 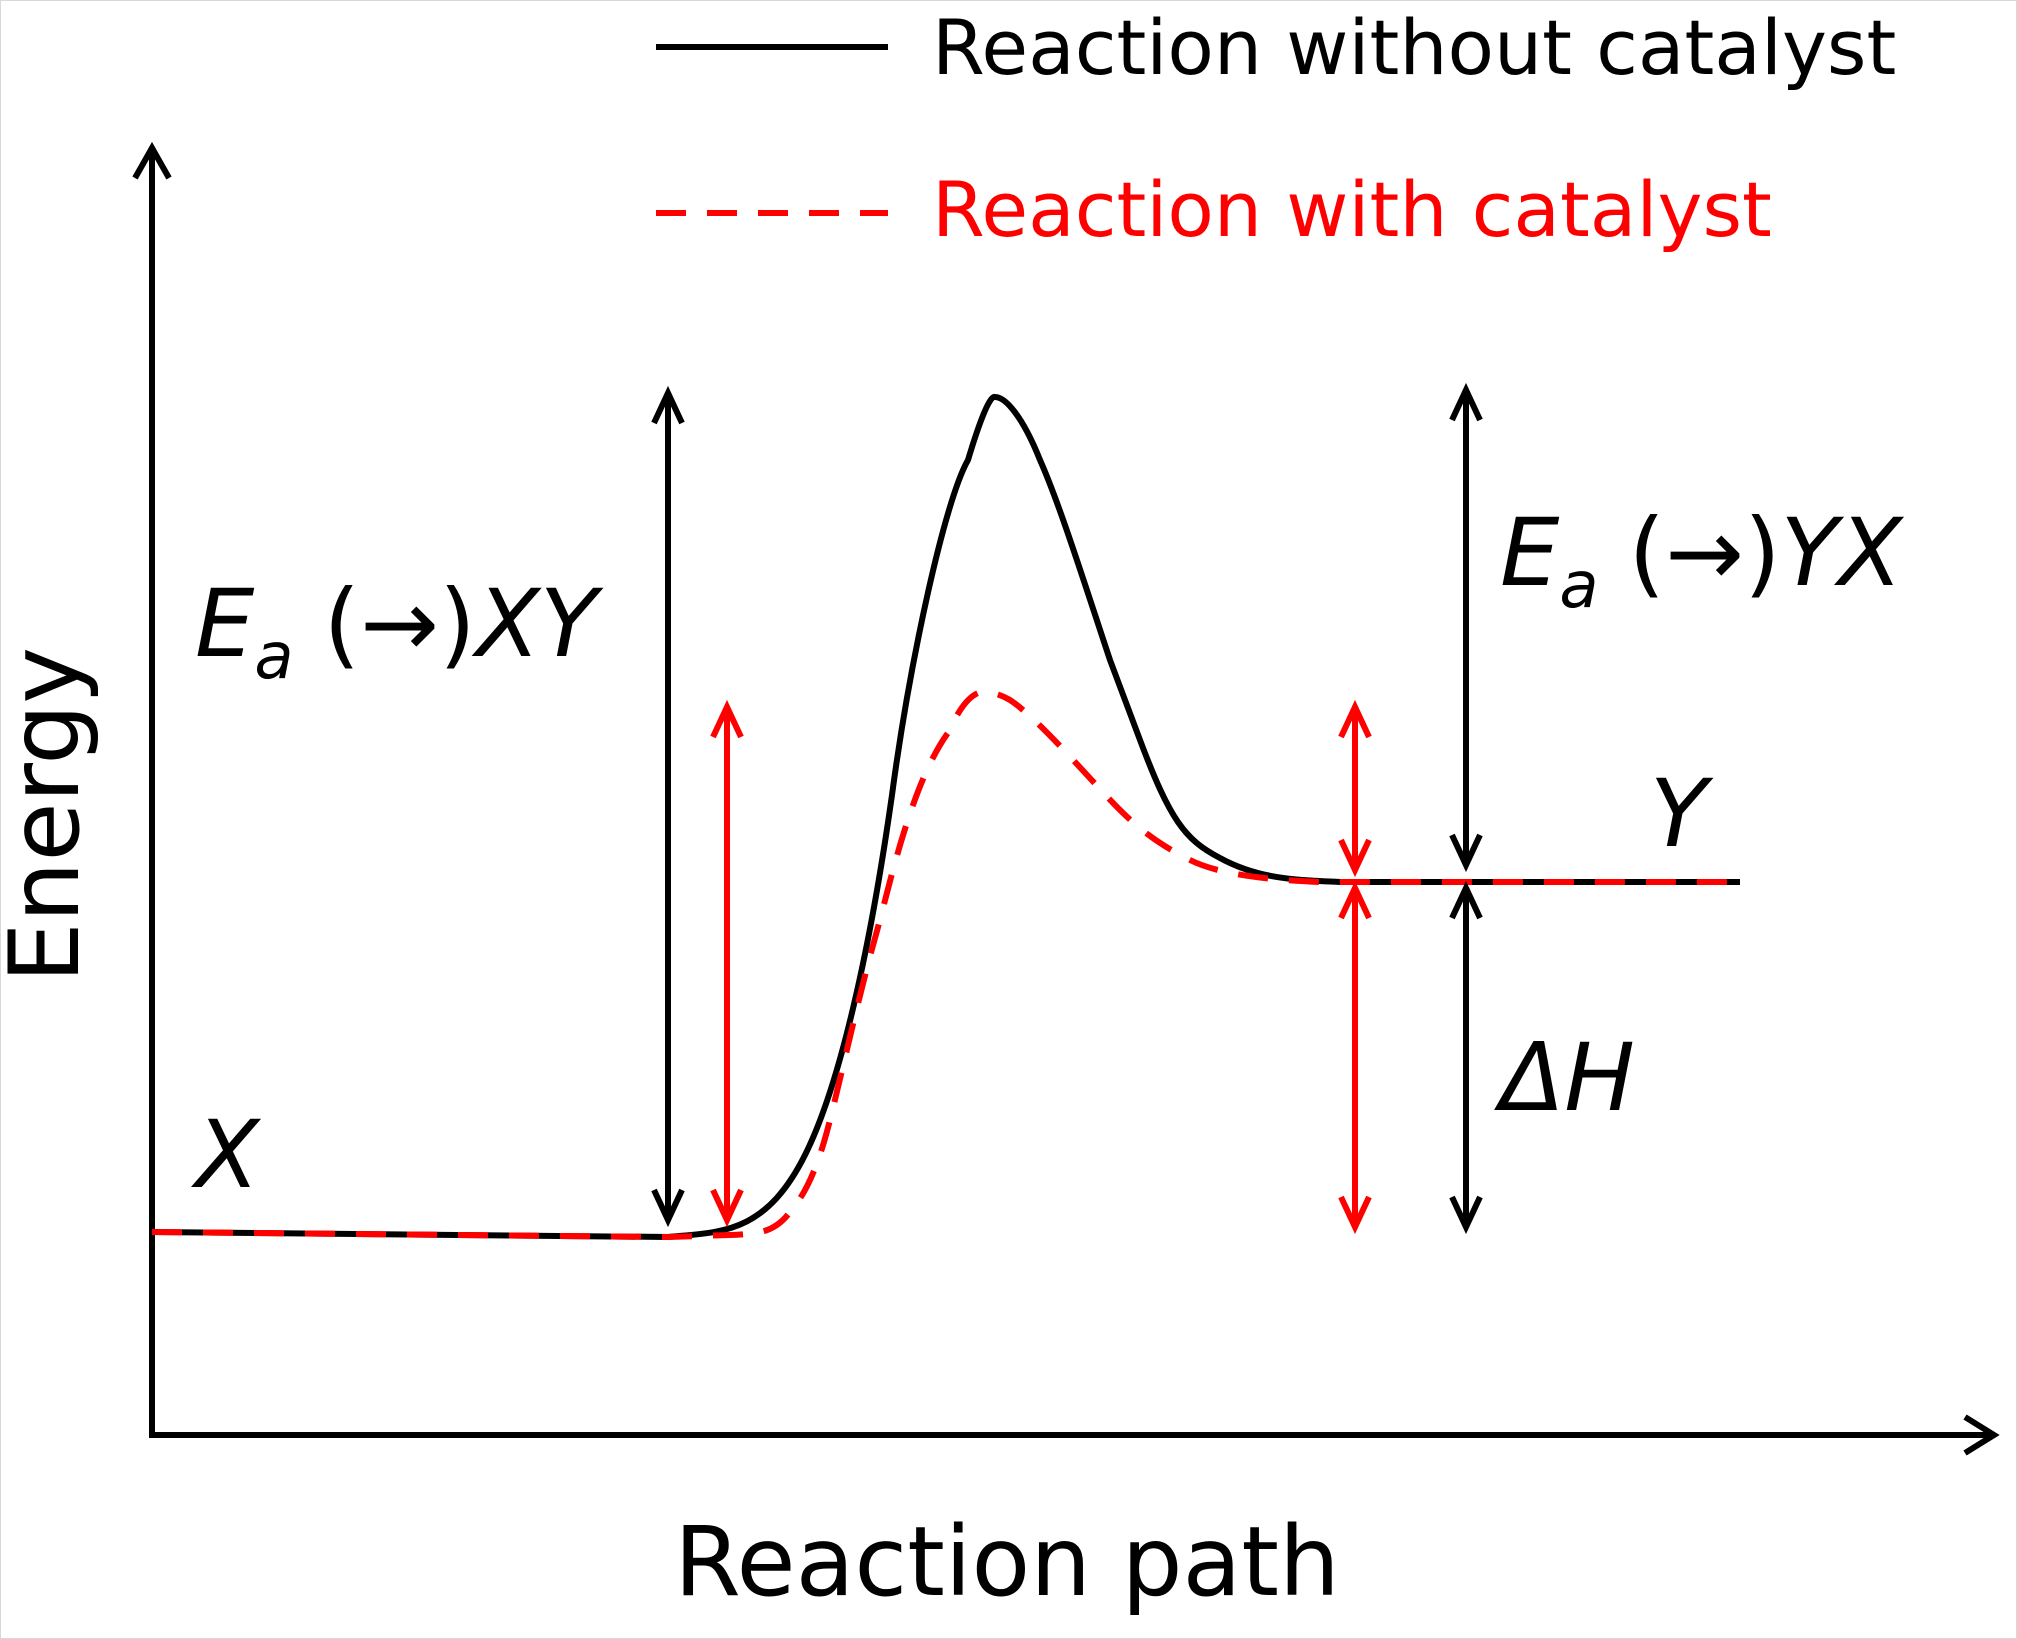 I want to click on product-label: Y, so click(x=1682, y=814).